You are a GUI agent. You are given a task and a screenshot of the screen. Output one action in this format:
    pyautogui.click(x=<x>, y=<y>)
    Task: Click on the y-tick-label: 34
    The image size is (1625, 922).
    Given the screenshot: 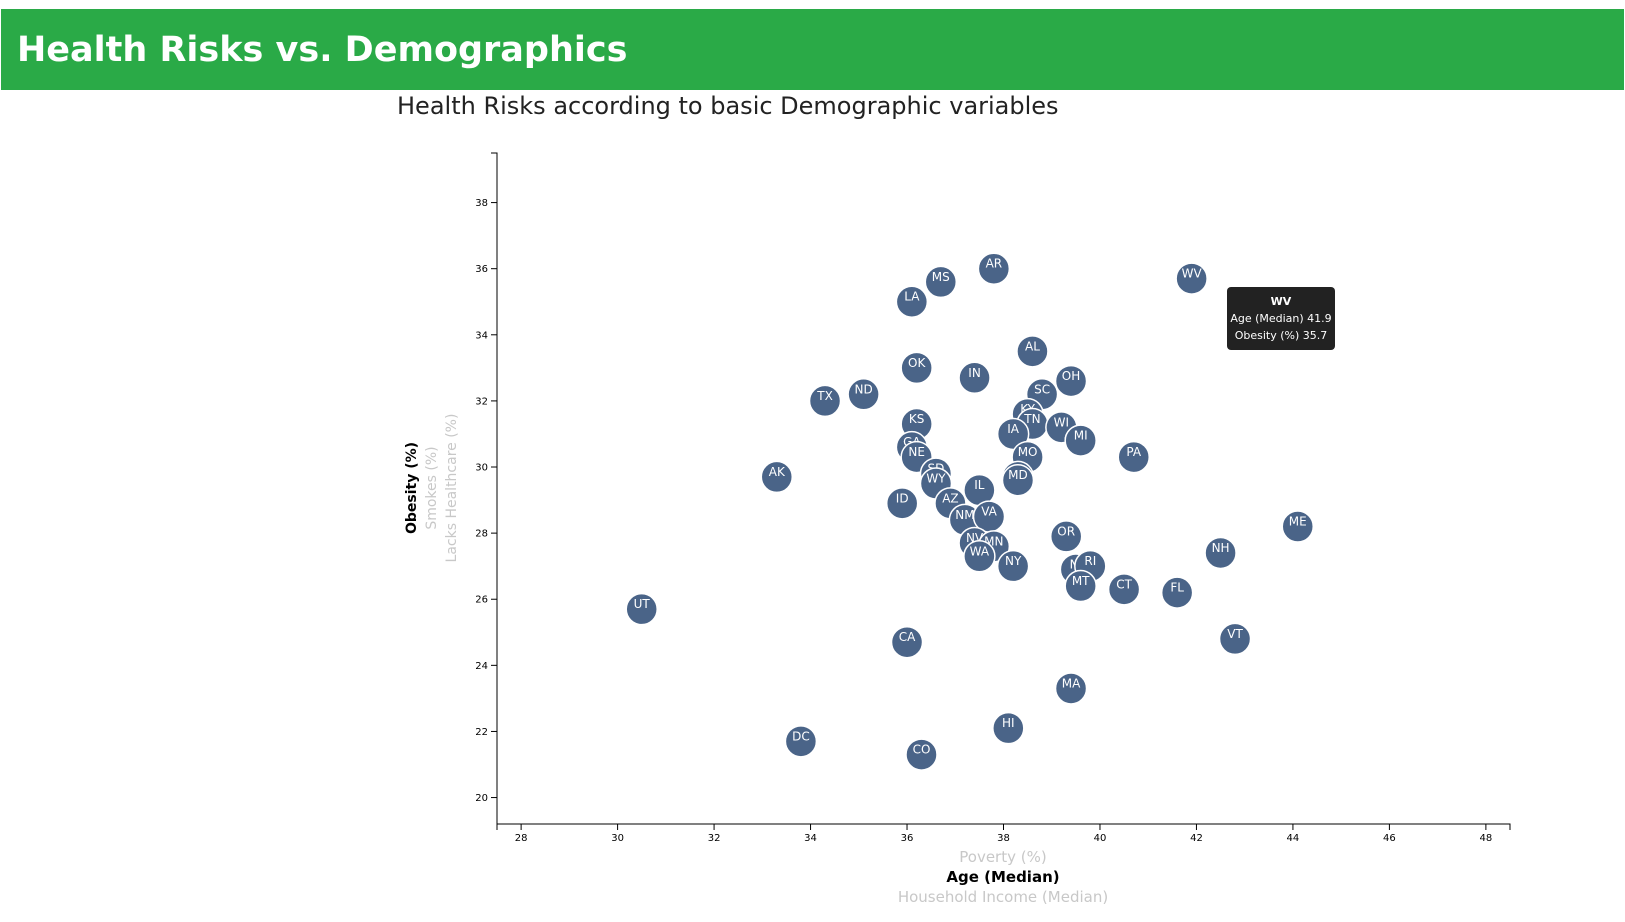 What is the action you would take?
    pyautogui.click(x=481, y=335)
    